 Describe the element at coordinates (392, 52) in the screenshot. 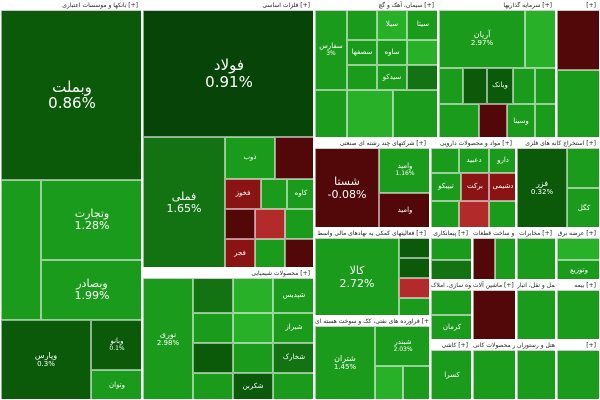

I see `stock-tile: ساوه` at that location.